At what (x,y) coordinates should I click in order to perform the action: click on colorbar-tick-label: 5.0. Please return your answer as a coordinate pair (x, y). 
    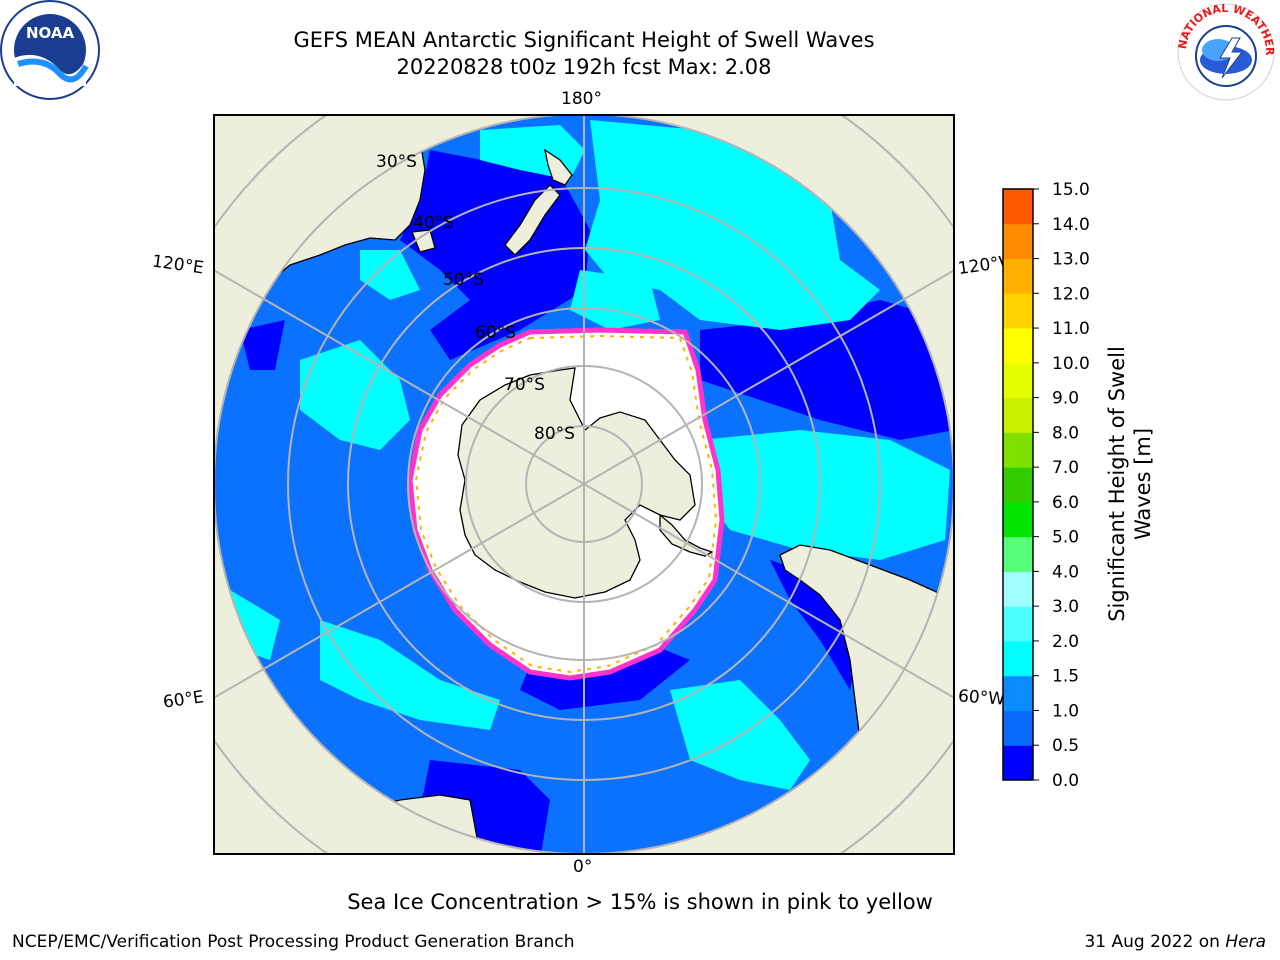
    Looking at the image, I should click on (1065, 538).